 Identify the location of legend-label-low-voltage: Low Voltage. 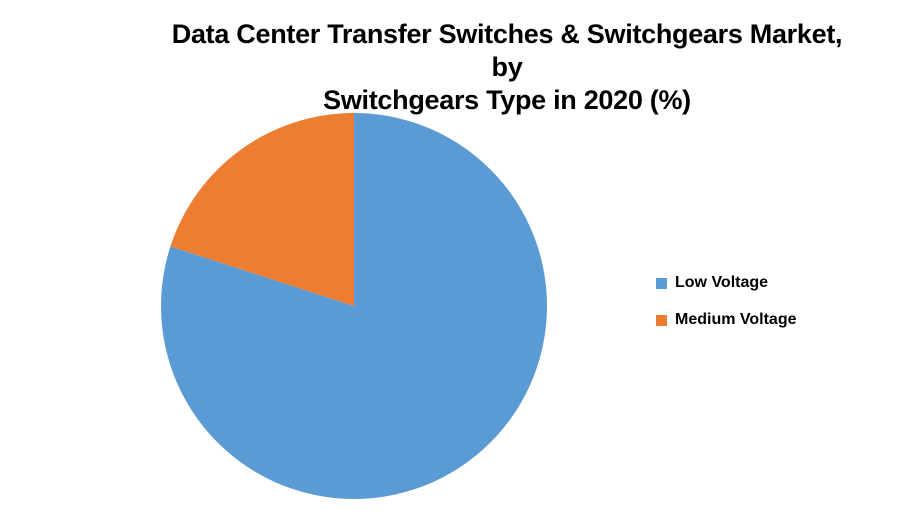
(722, 282).